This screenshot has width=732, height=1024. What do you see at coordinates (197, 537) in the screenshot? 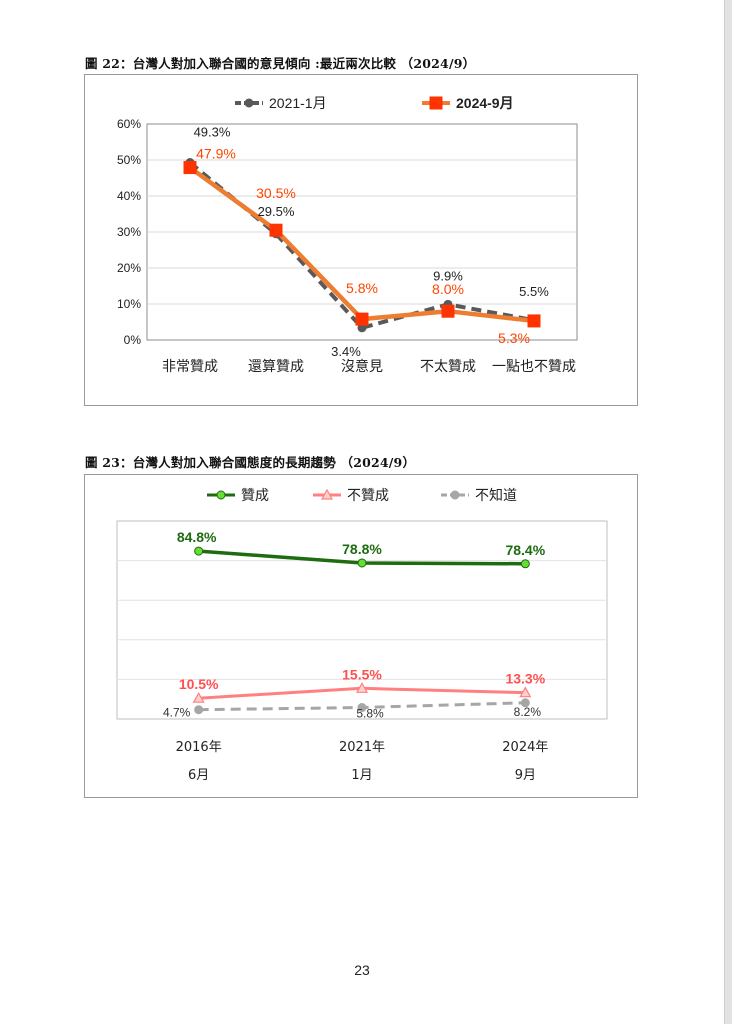
I see `data-label: 84.8%` at bounding box center [197, 537].